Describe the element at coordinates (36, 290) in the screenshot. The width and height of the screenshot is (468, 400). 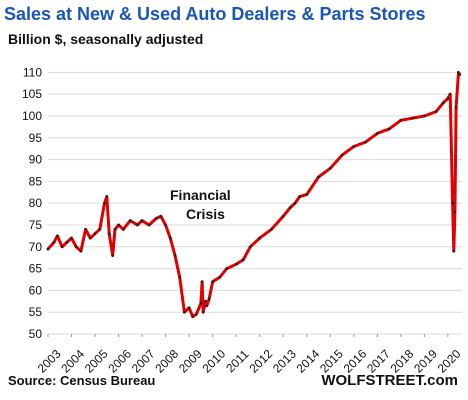
I see `y-tick-label: 60` at that location.